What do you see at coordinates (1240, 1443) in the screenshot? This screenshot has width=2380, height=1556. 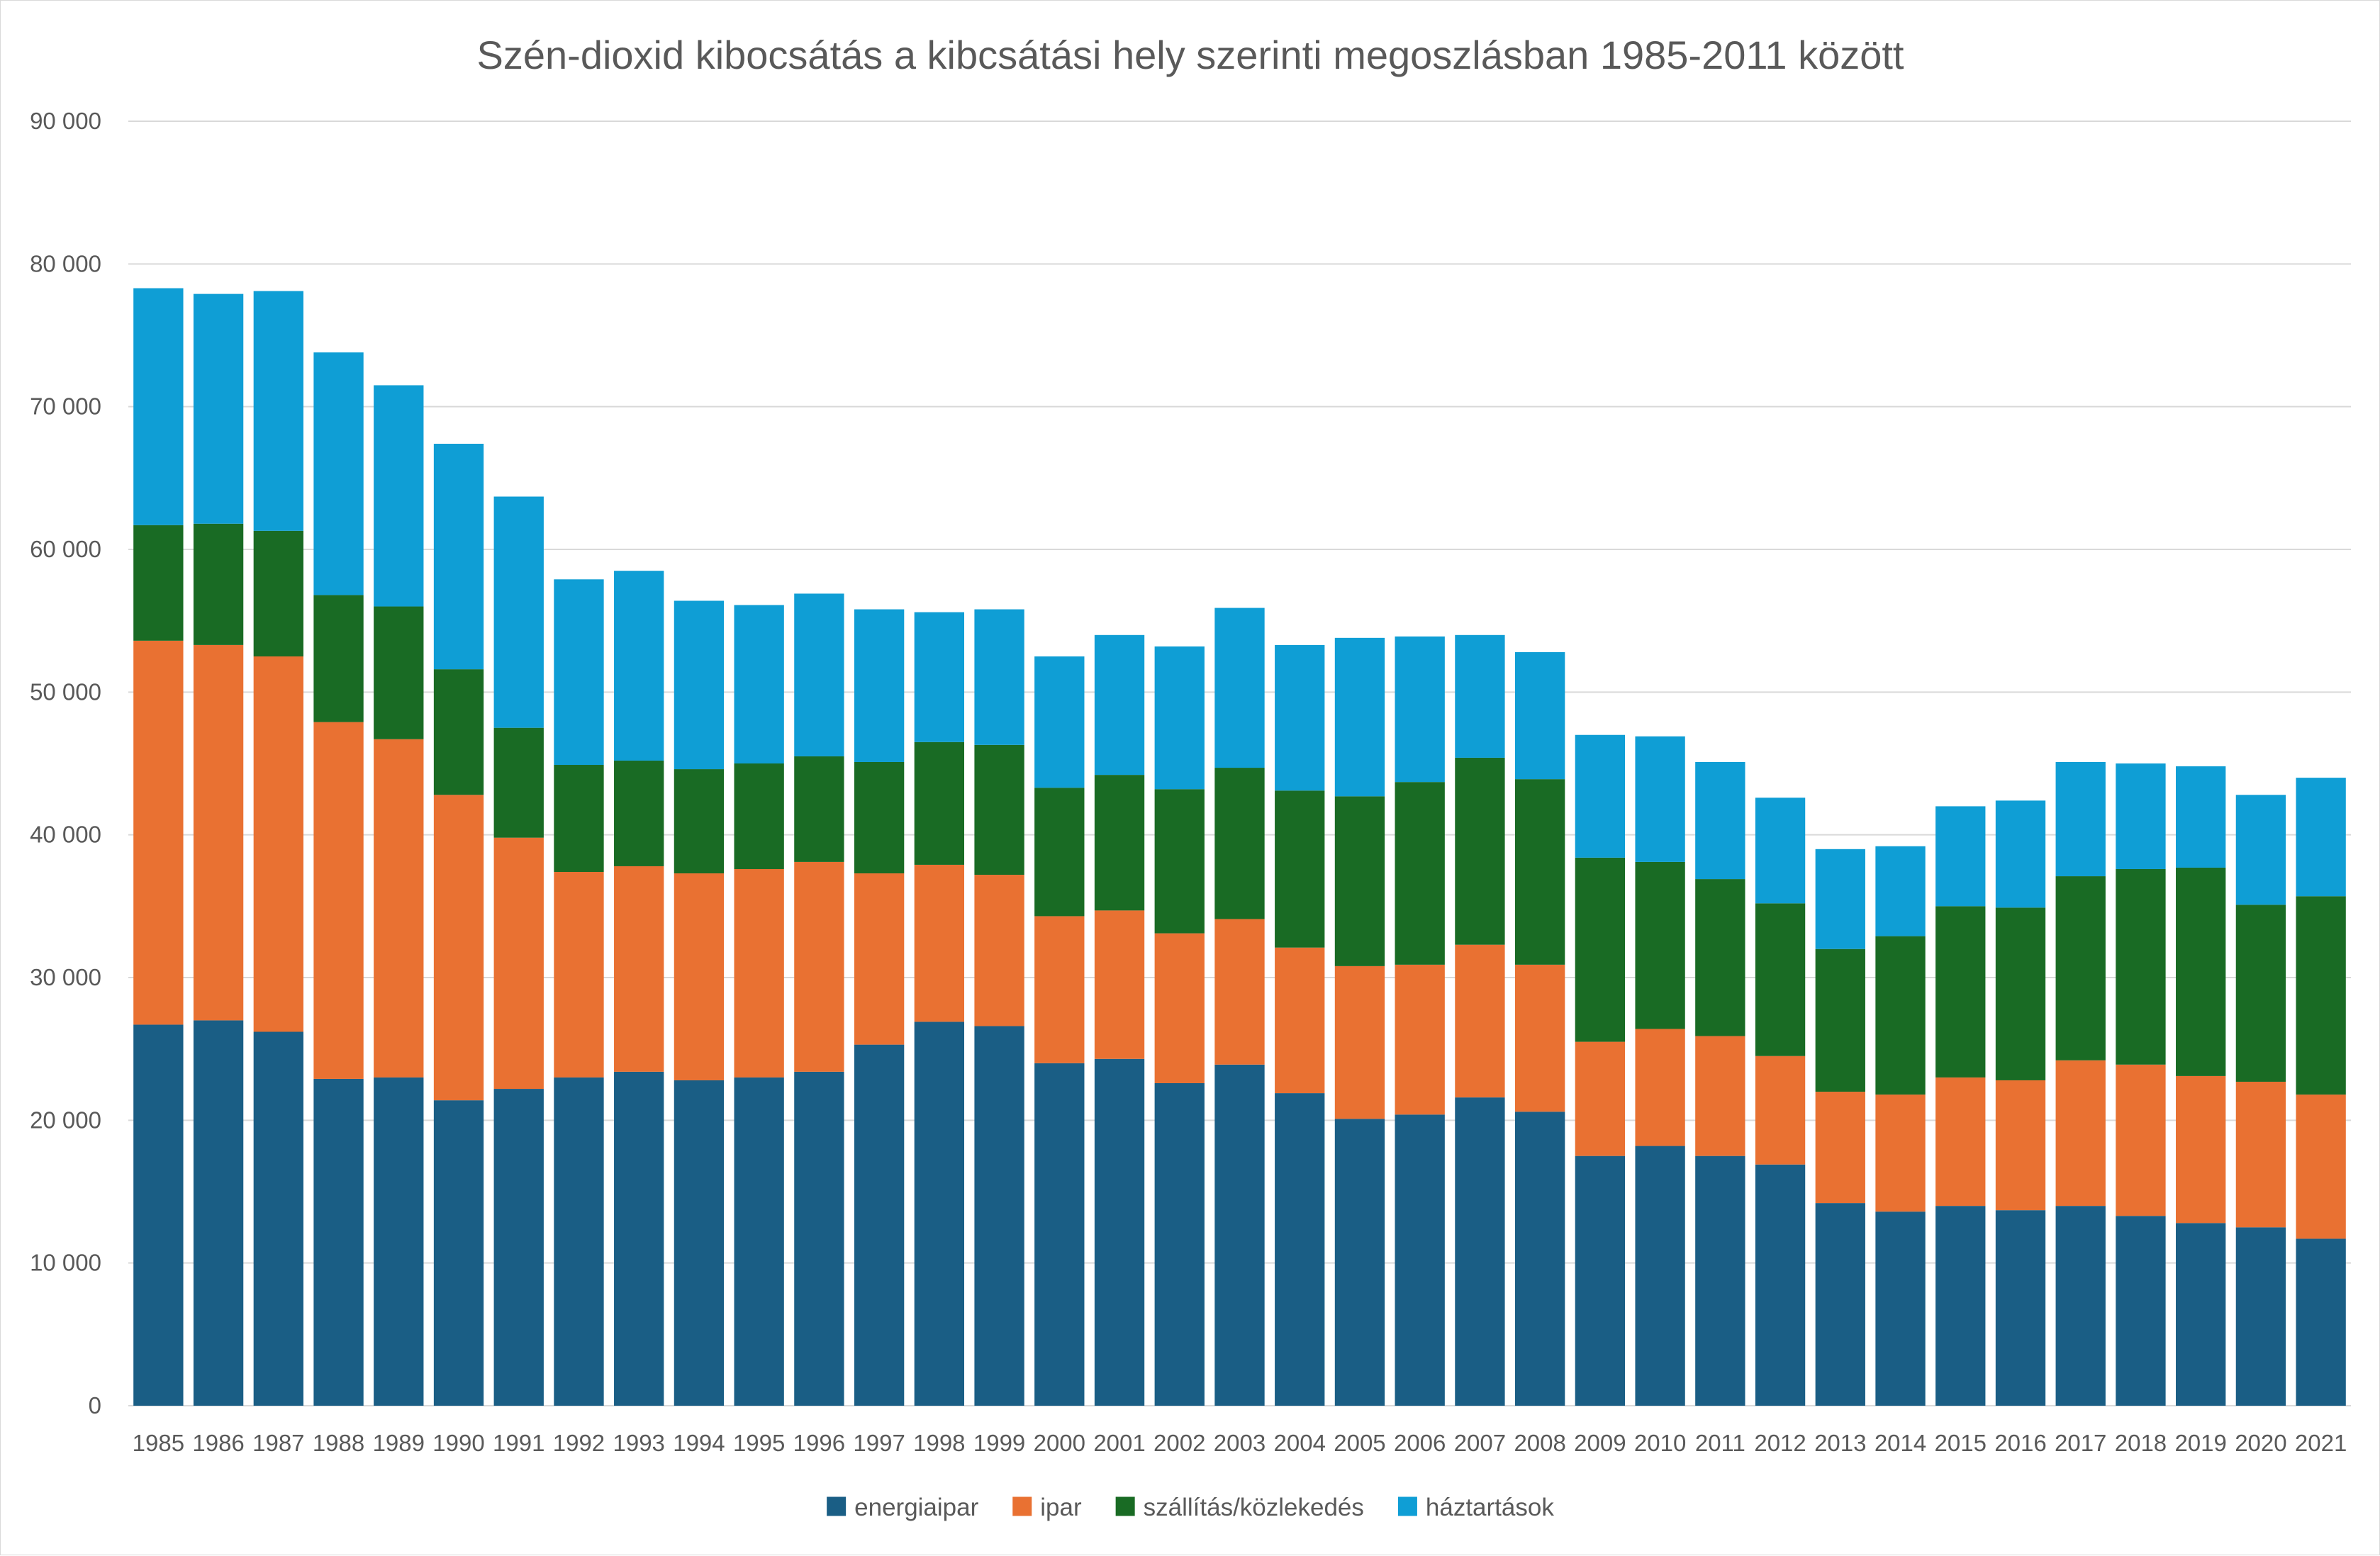 I see `x-tick-label: 2003` at bounding box center [1240, 1443].